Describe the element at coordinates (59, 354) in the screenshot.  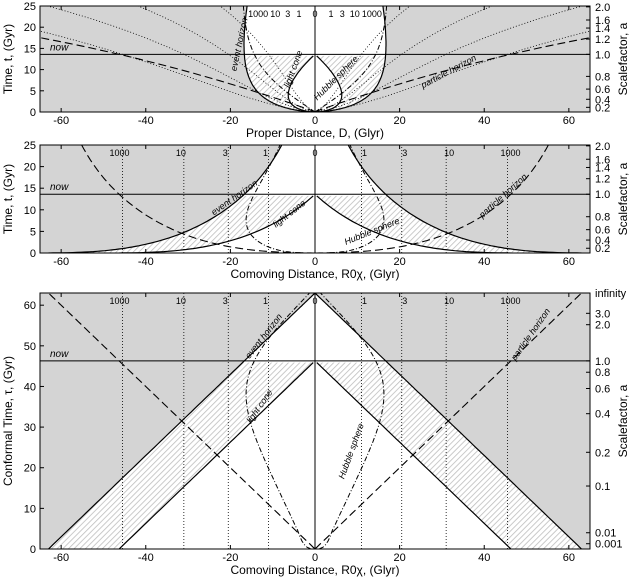
I see `now-label: now` at that location.